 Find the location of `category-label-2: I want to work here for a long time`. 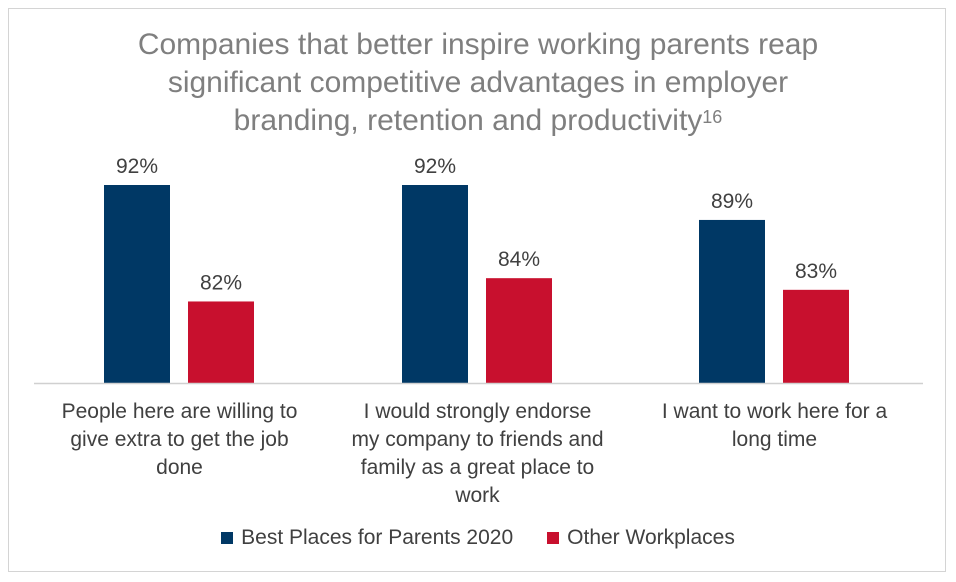

category-label-2: I want to work here for a long time is located at coordinates (774, 426).